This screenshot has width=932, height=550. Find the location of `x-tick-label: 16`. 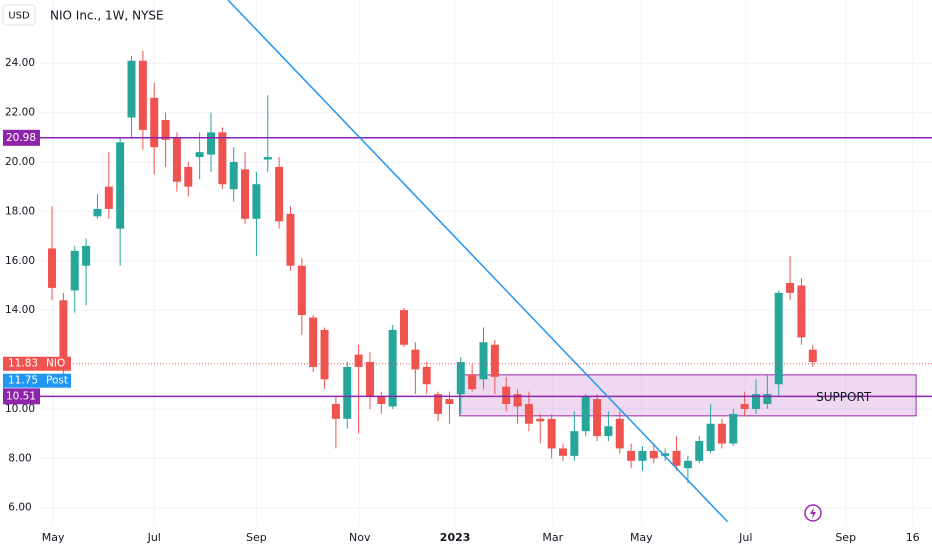

x-tick-label: 16 is located at coordinates (913, 537).